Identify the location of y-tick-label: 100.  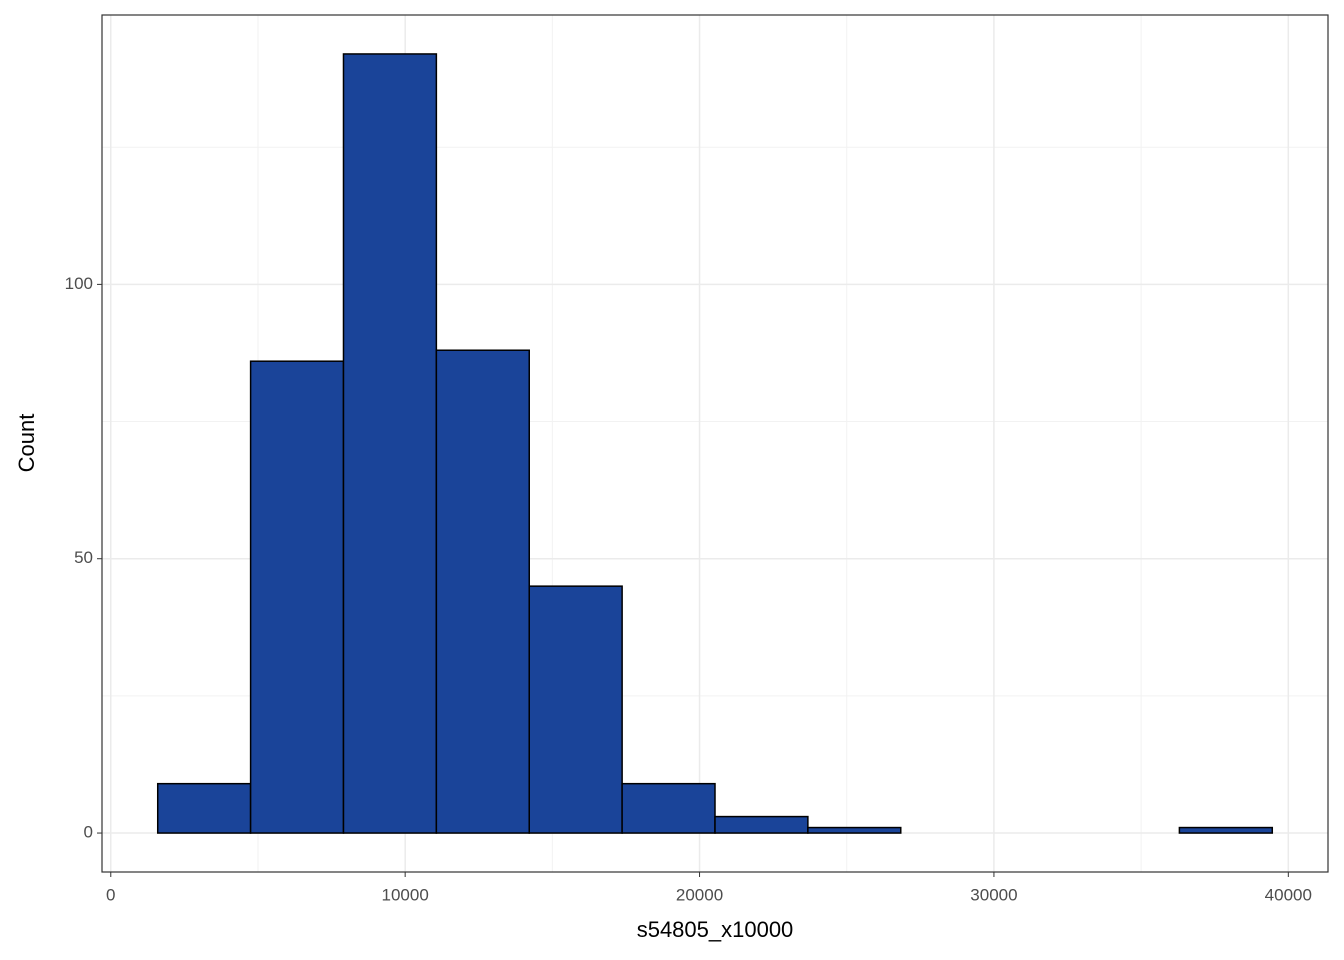
(79, 283).